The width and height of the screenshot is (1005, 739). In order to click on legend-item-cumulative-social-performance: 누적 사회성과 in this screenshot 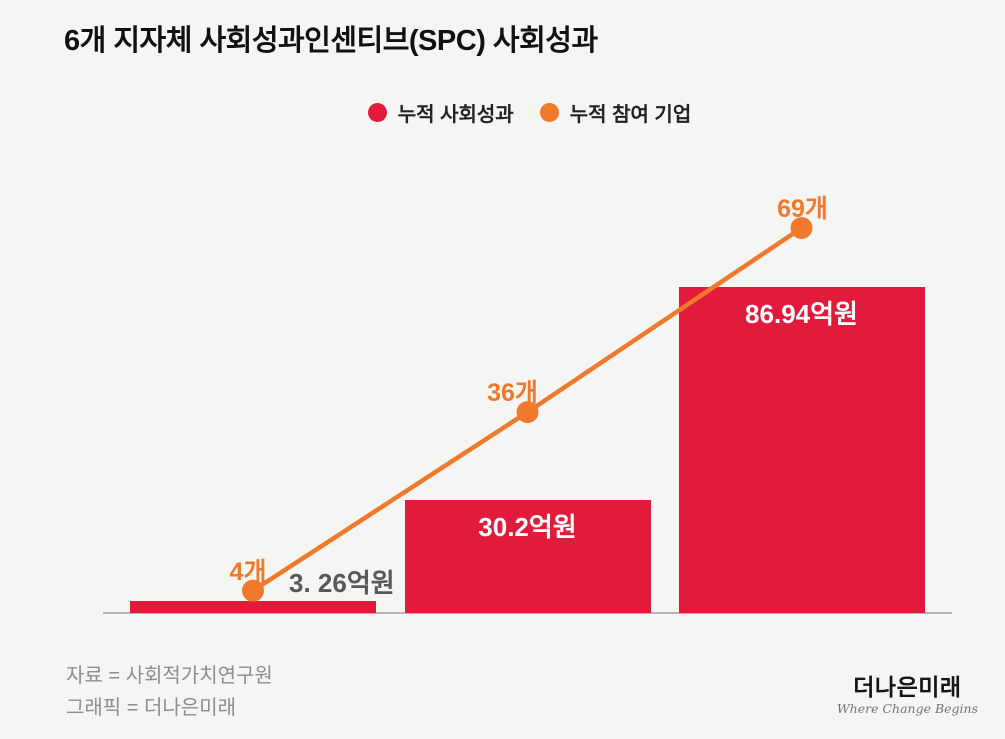, I will do `click(440, 112)`.